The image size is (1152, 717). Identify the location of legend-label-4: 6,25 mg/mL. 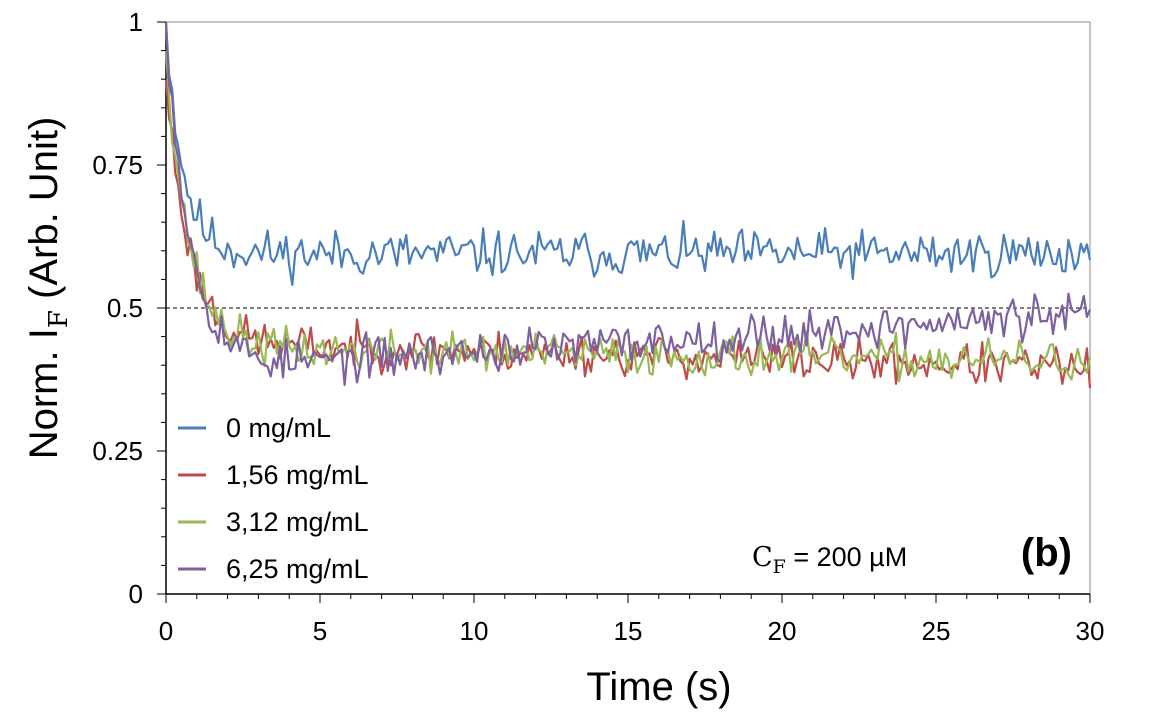
(297, 569).